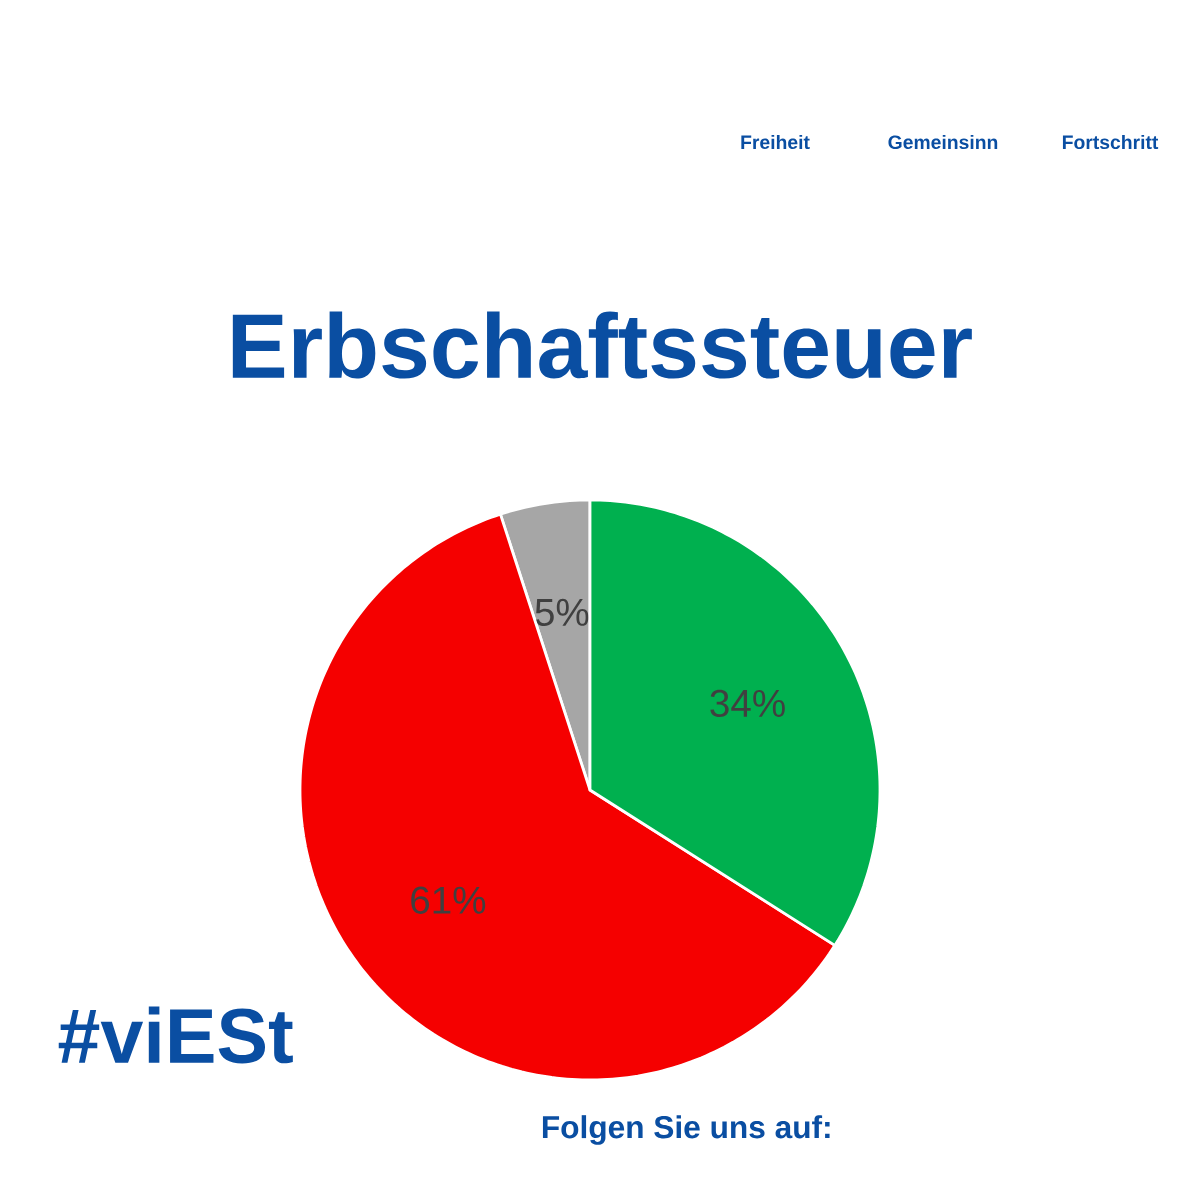  I want to click on text: Fortschritt, so click(1110, 142).